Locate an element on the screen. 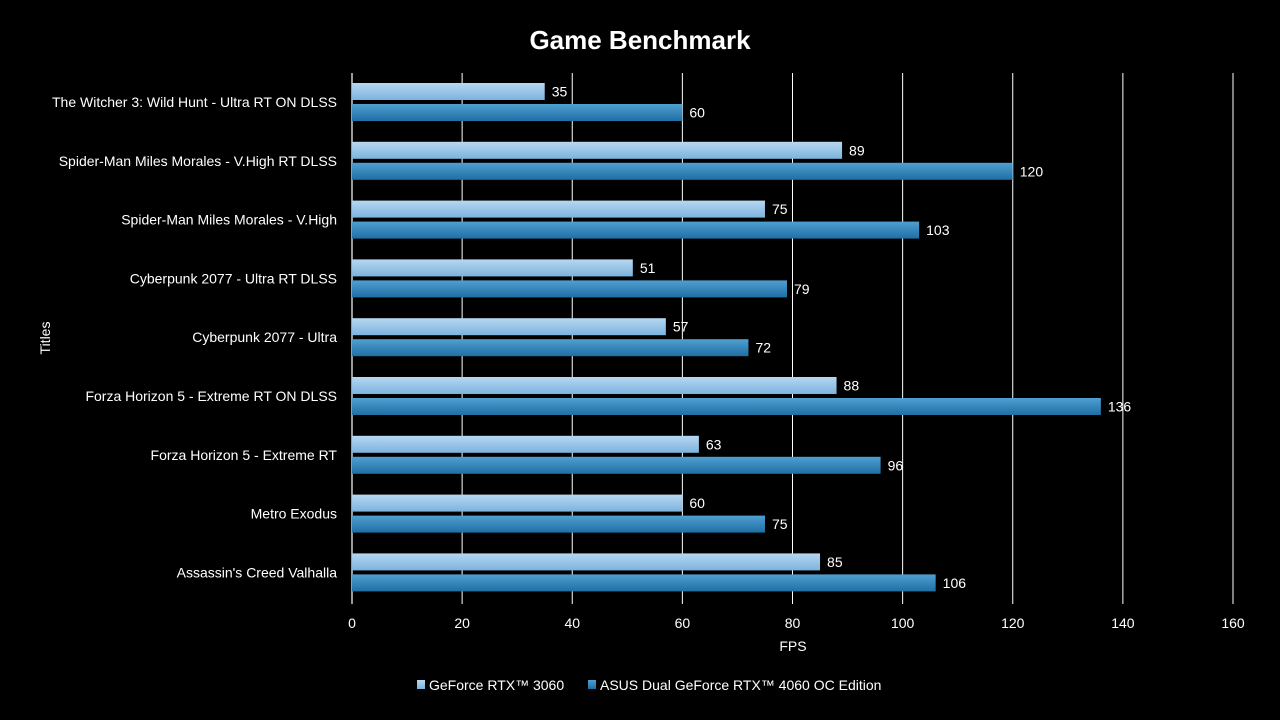  legend-label: ASUS Dual GeForce RTX™ 4060 OC Edition is located at coordinates (740, 685).